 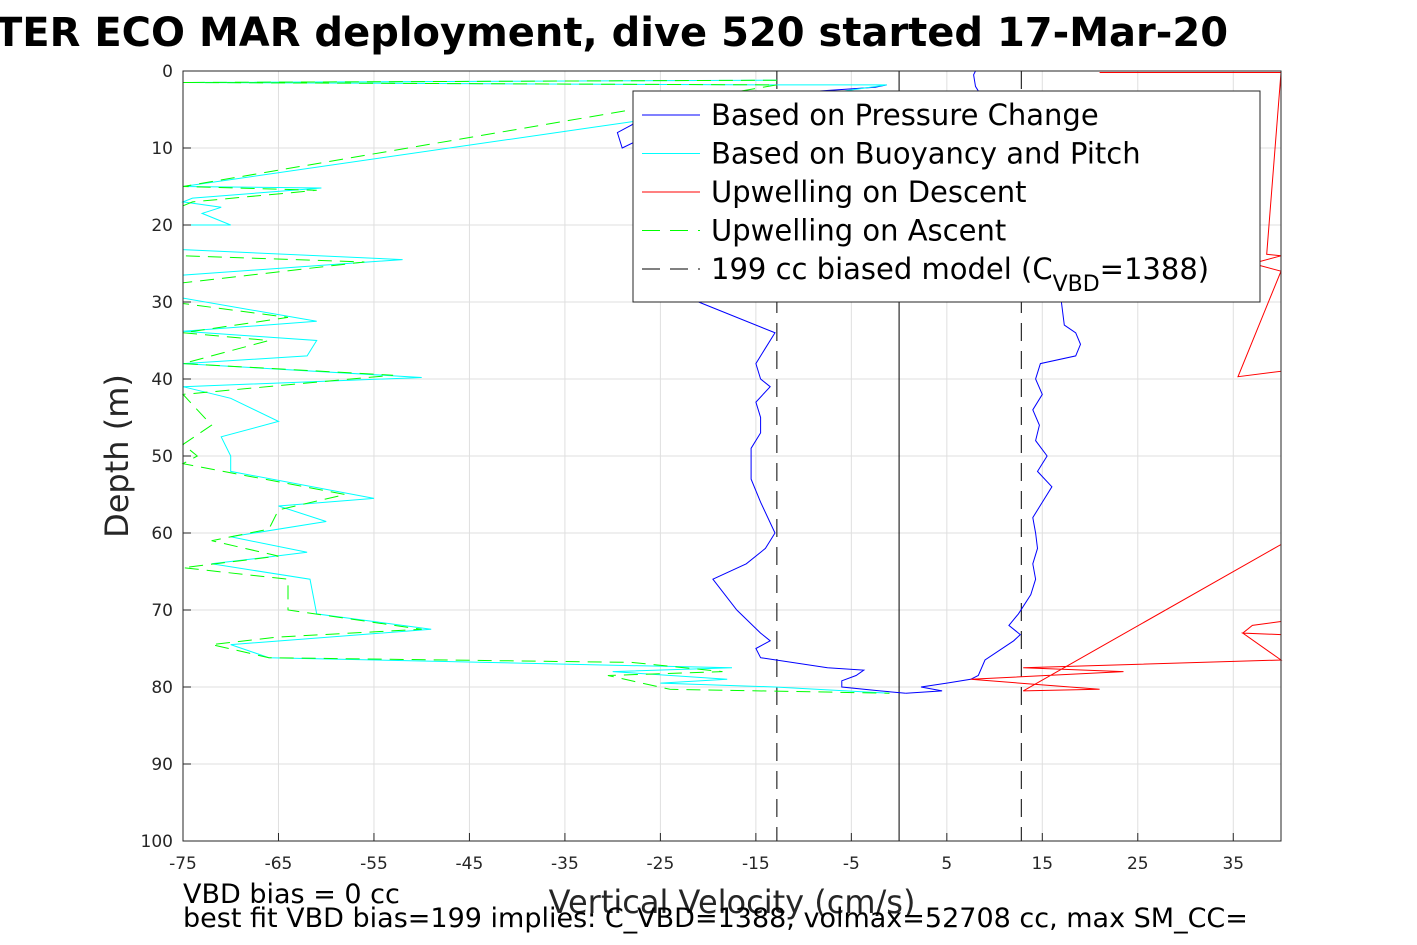 What do you see at coordinates (279, 864) in the screenshot?
I see `x-tick-label: -65` at bounding box center [279, 864].